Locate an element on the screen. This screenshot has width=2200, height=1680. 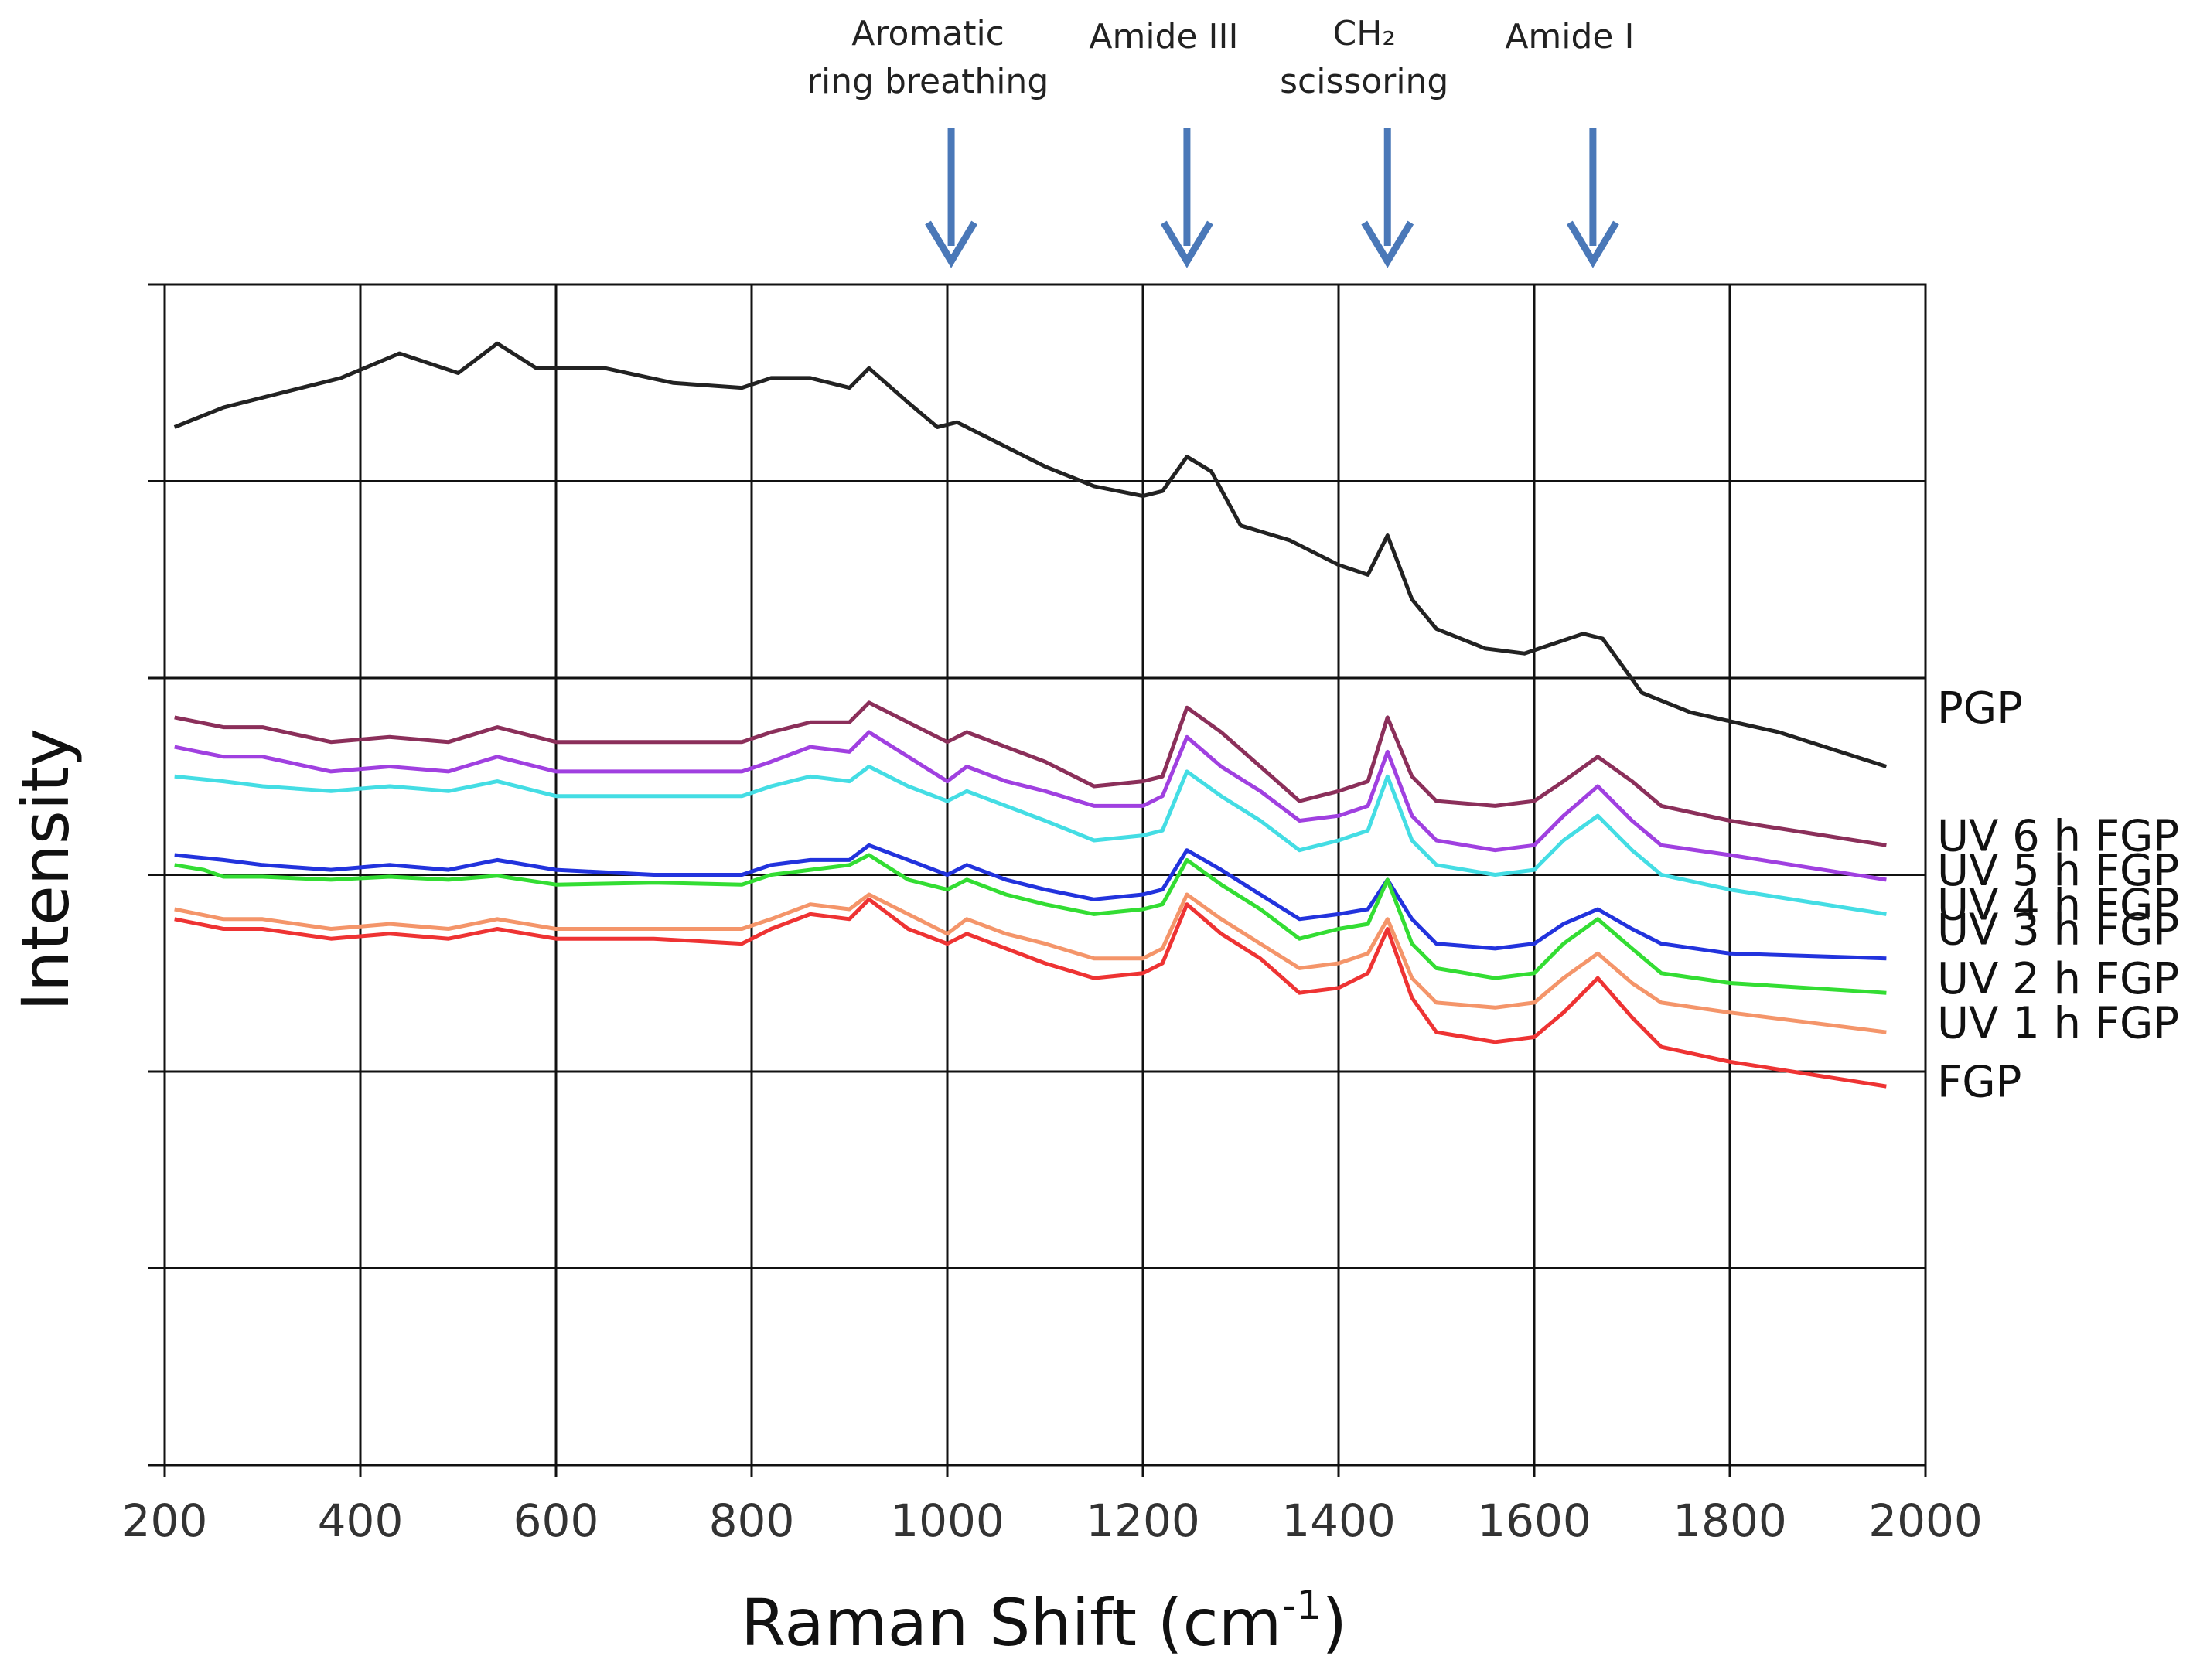
series-line-uv-6-h-fgp is located at coordinates (1030, 773).